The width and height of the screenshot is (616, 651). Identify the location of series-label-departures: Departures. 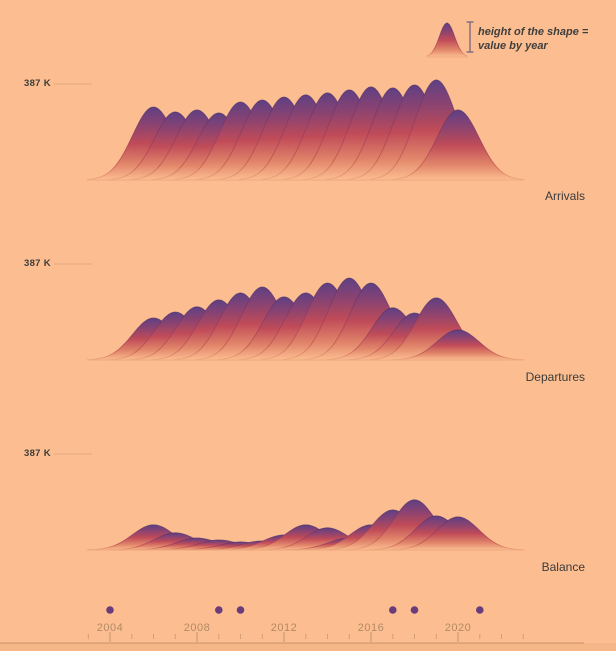
(555, 377).